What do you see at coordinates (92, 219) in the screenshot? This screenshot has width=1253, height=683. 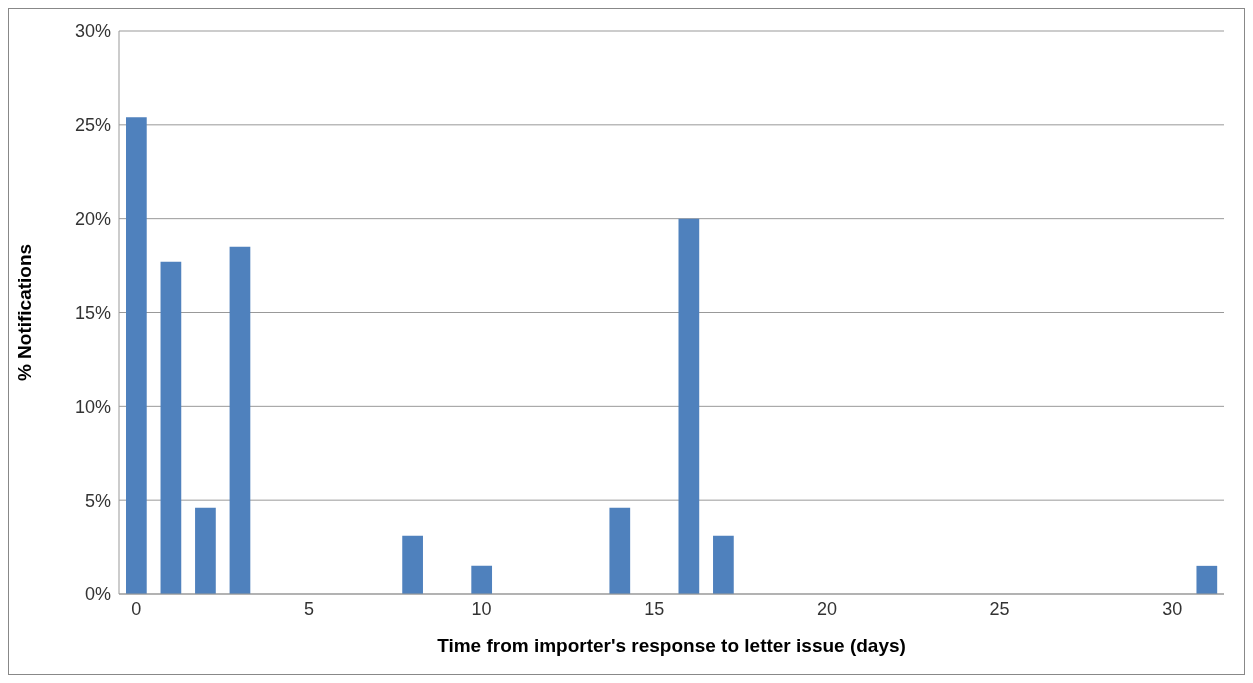 I see `y-tick-label: 20%` at bounding box center [92, 219].